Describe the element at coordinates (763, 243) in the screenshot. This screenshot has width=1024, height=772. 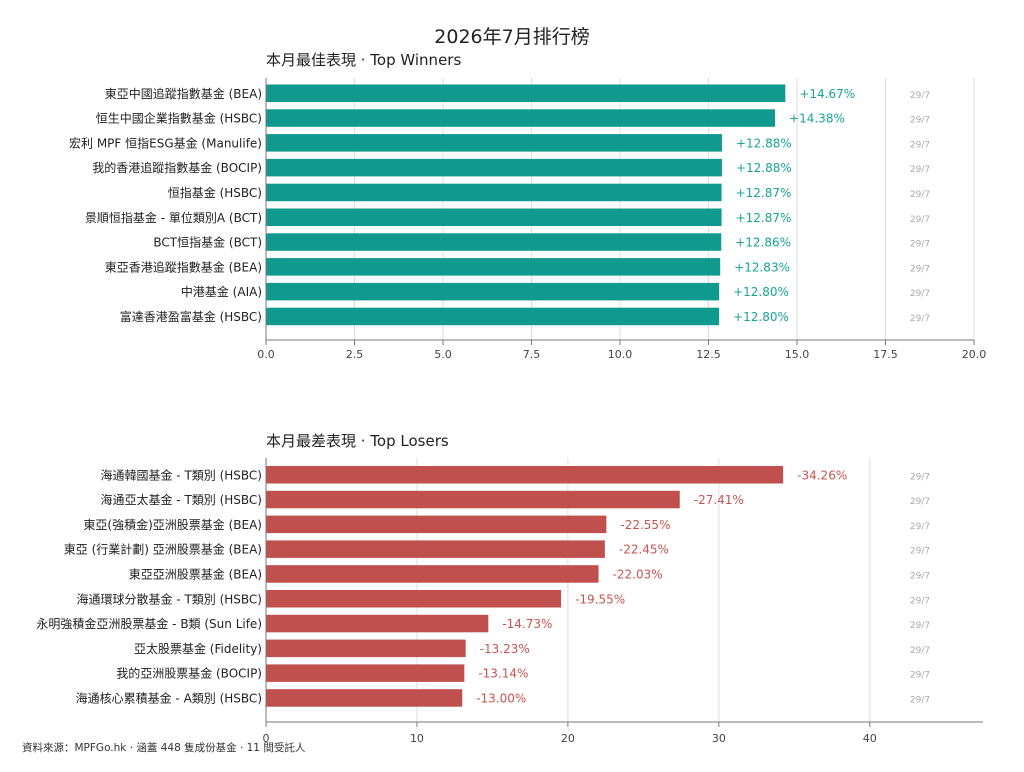
I see `value-label: +12.86%` at that location.